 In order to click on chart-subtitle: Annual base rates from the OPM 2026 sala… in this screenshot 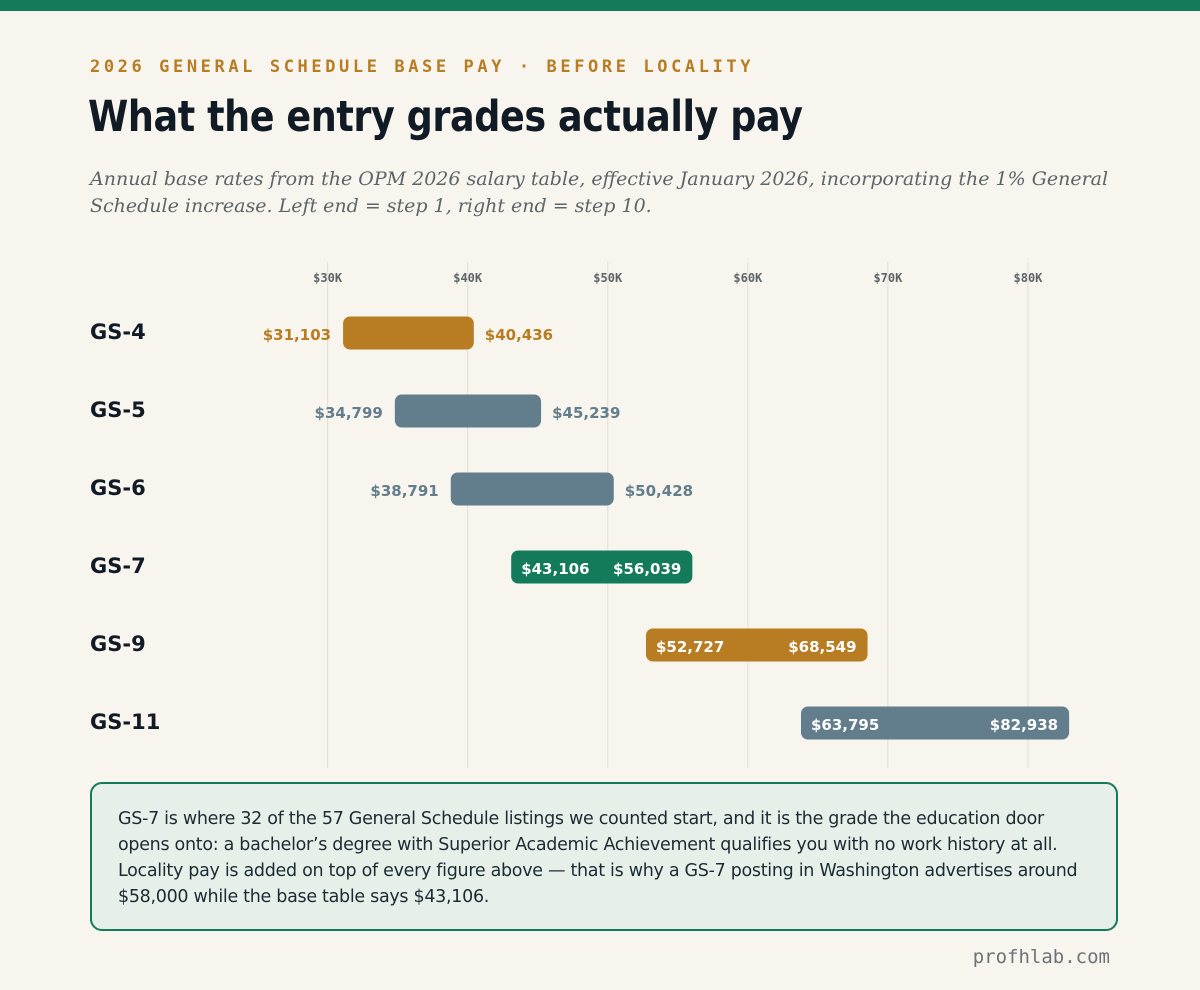, I will do `click(599, 192)`.